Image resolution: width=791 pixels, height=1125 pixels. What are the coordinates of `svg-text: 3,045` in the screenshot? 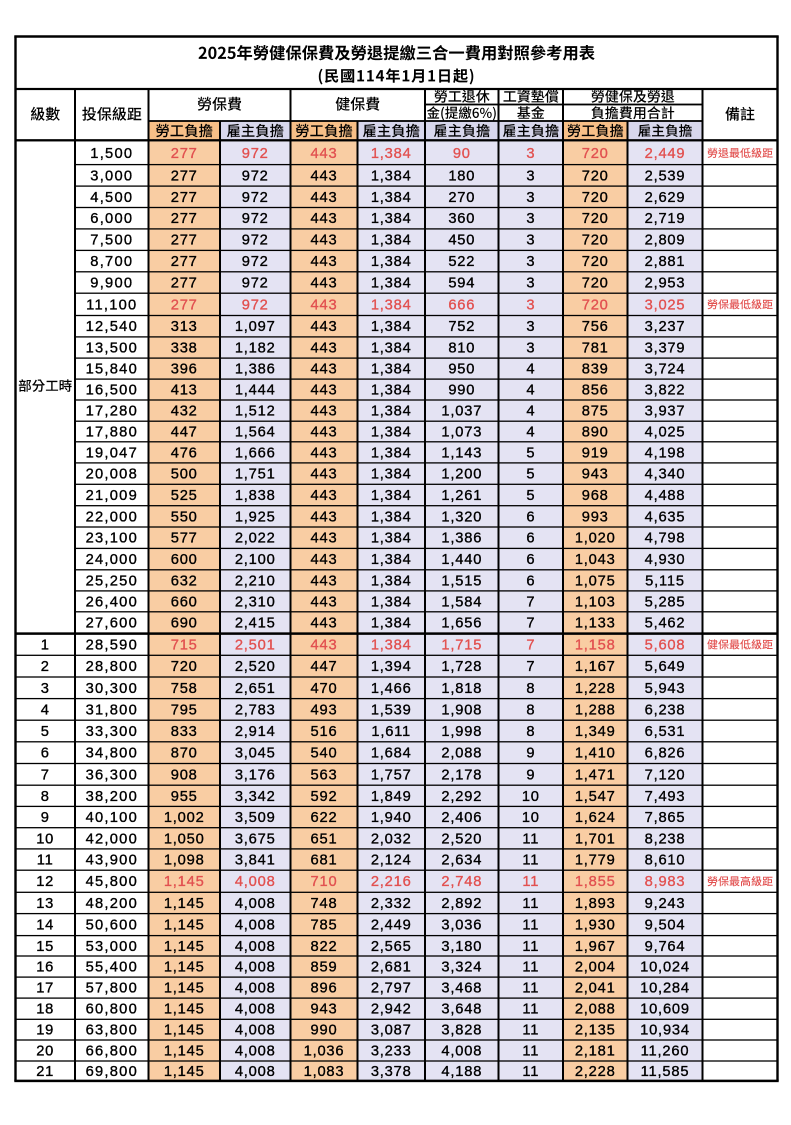 It's located at (255, 754).